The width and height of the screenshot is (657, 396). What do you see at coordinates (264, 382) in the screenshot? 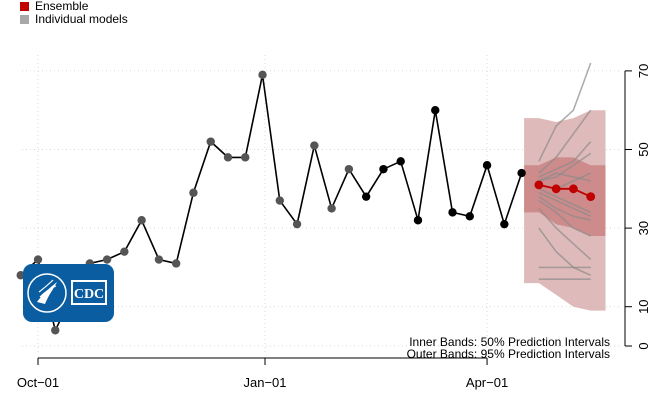
I see `x-tick-label-1: Jan−01` at bounding box center [264, 382].